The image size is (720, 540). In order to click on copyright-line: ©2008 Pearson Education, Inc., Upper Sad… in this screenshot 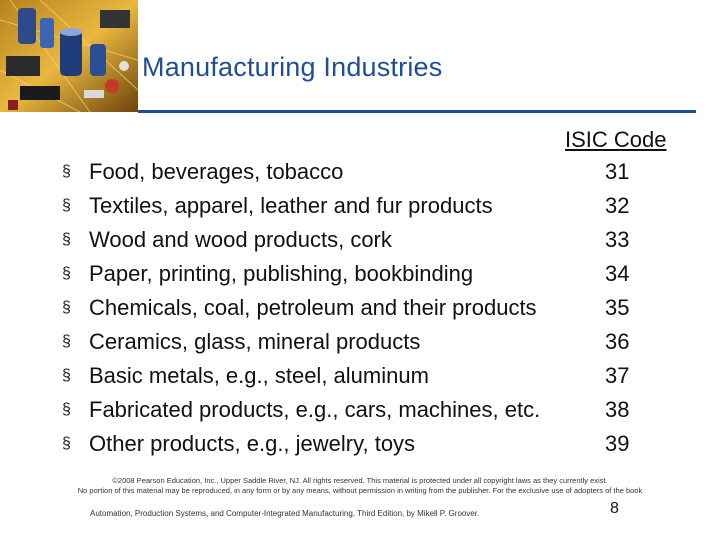, I will do `click(360, 480)`.